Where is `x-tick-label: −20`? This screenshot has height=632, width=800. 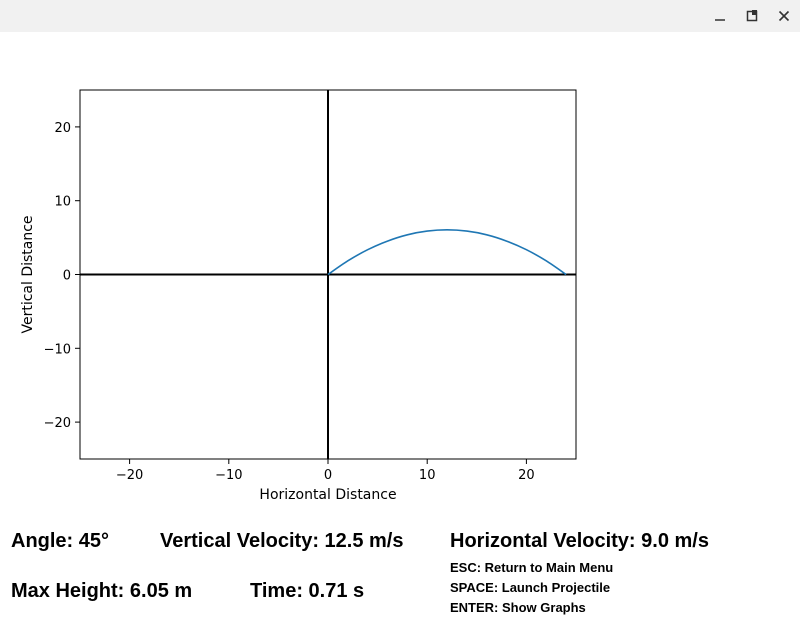
x-tick-label: −20 is located at coordinates (129, 475).